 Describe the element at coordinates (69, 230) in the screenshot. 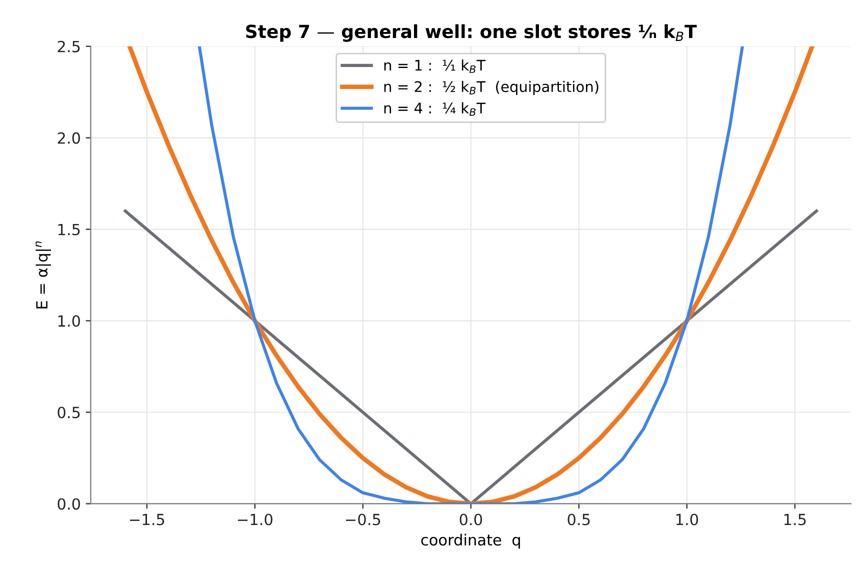

I see `y-tick-label: 1.5` at that location.